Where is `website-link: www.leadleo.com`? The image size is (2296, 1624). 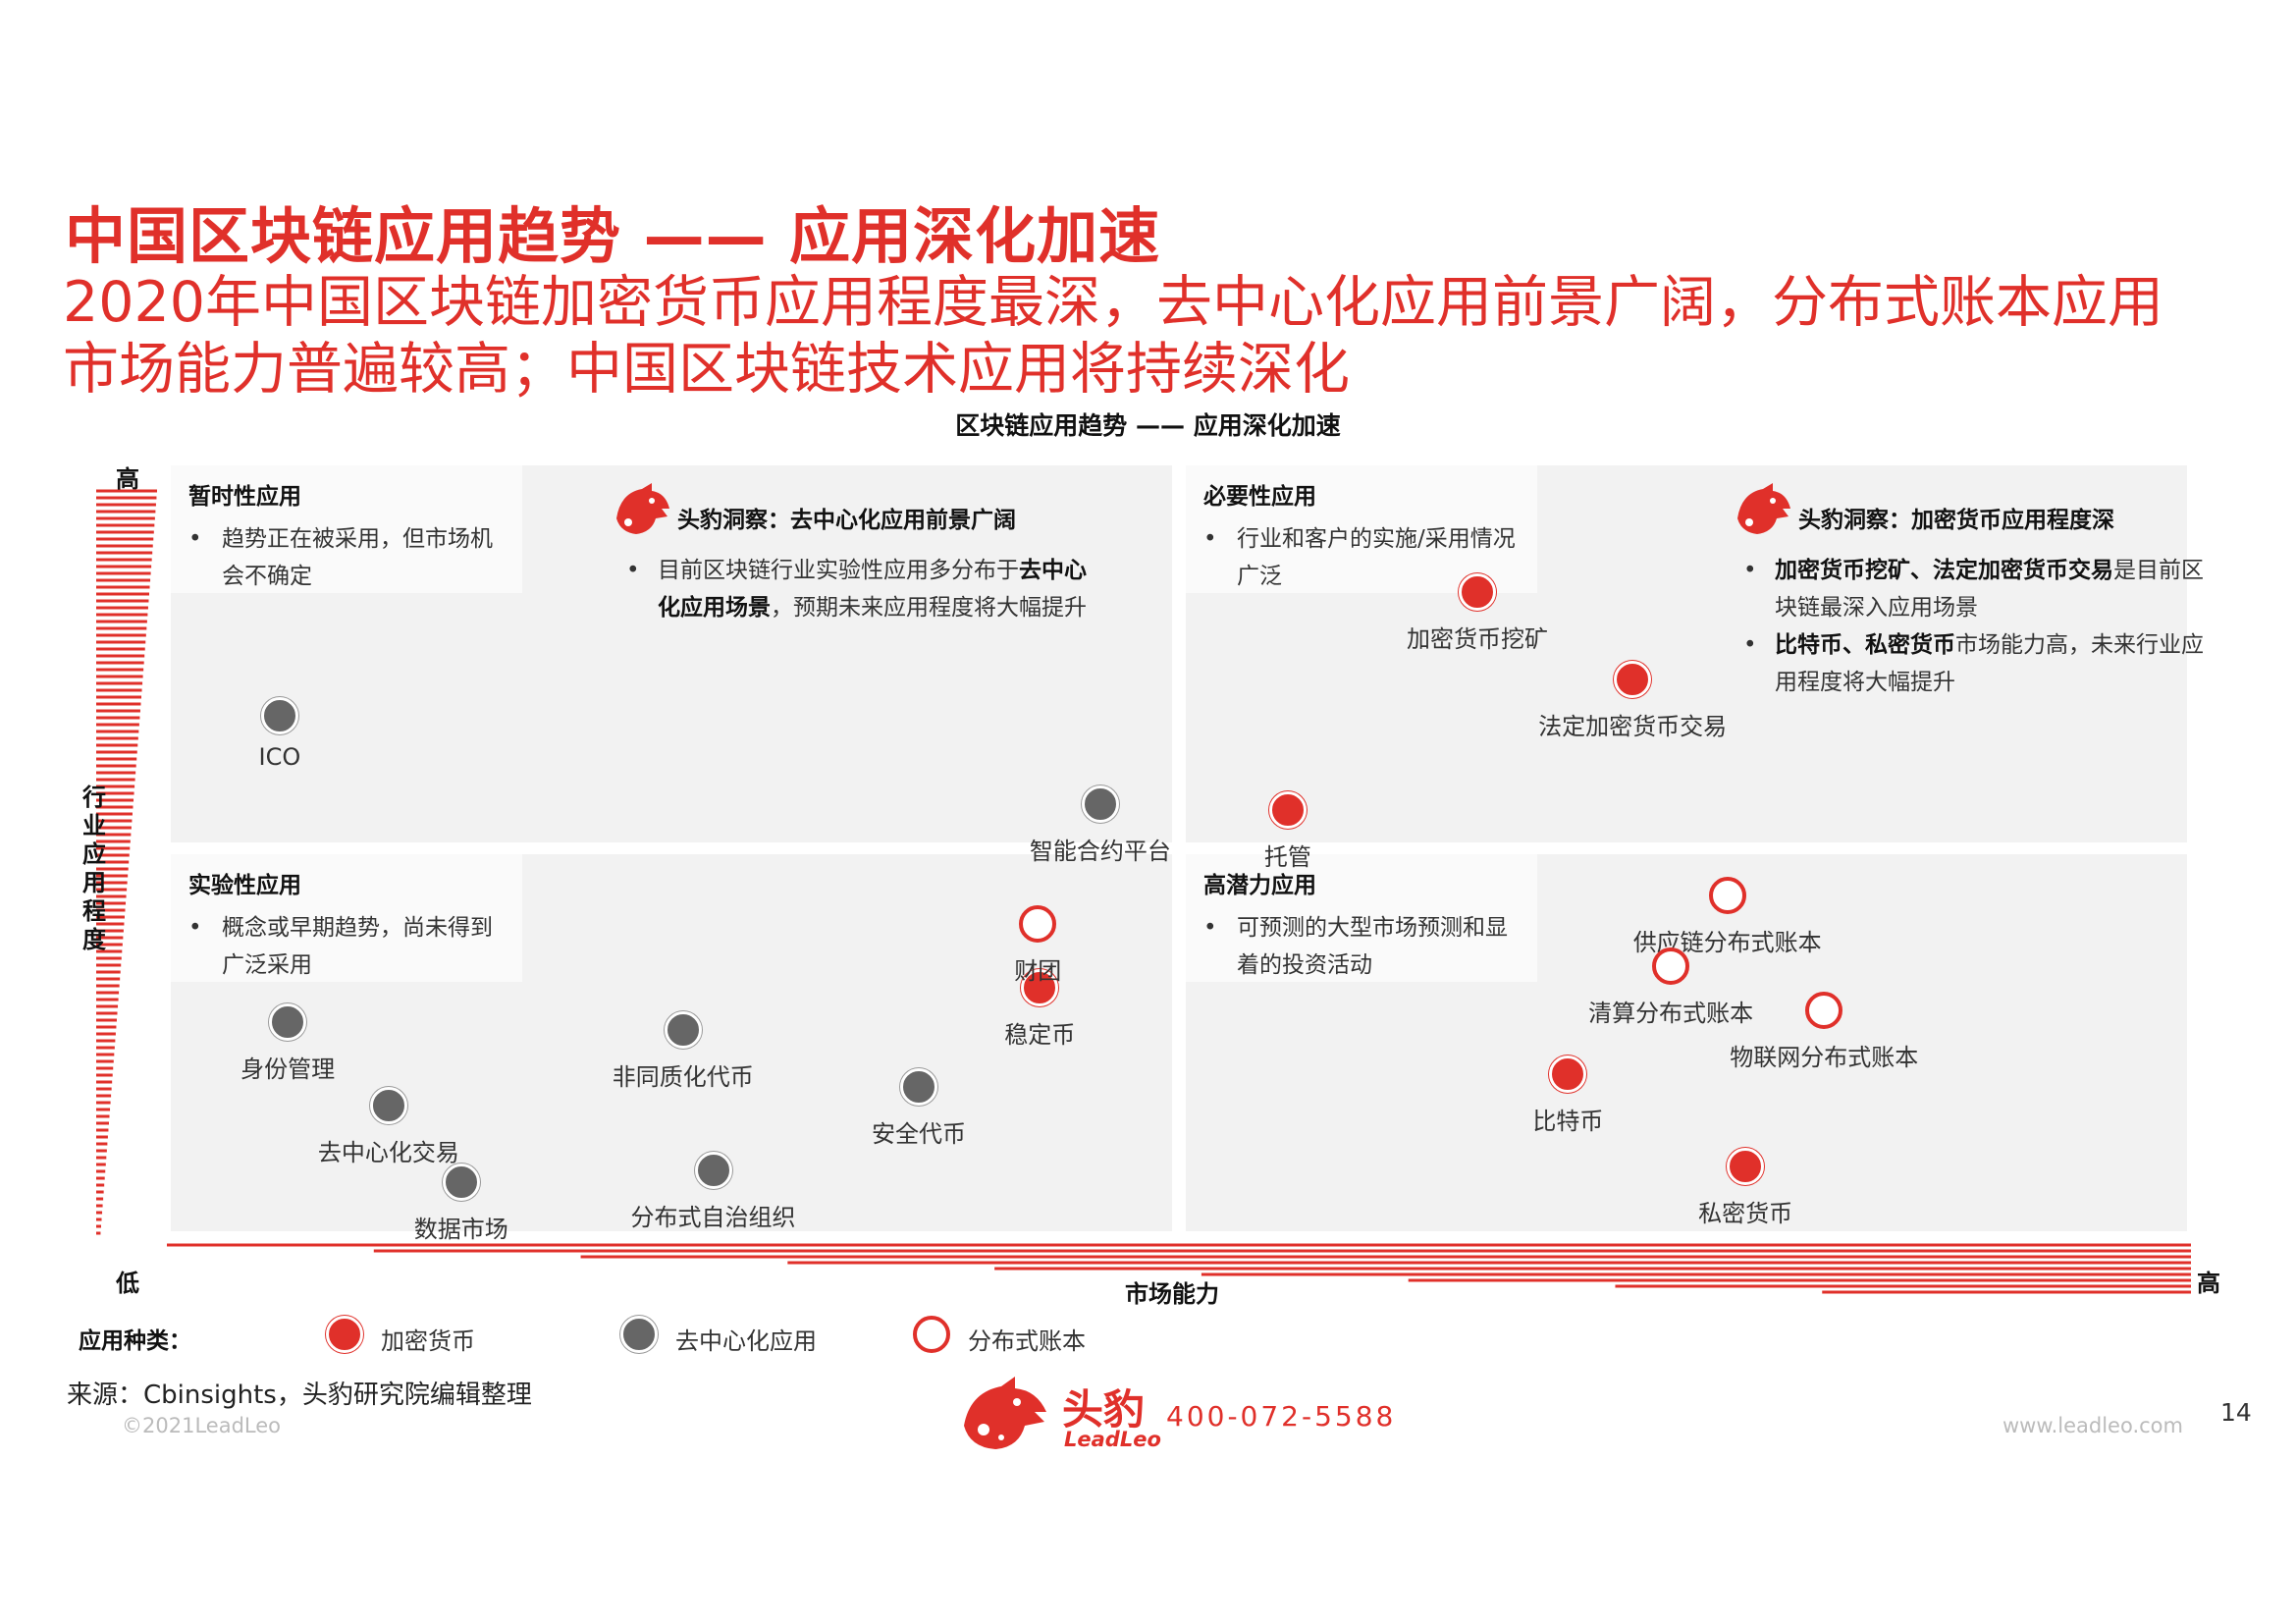 website-link: www.leadleo.com is located at coordinates (2092, 1425).